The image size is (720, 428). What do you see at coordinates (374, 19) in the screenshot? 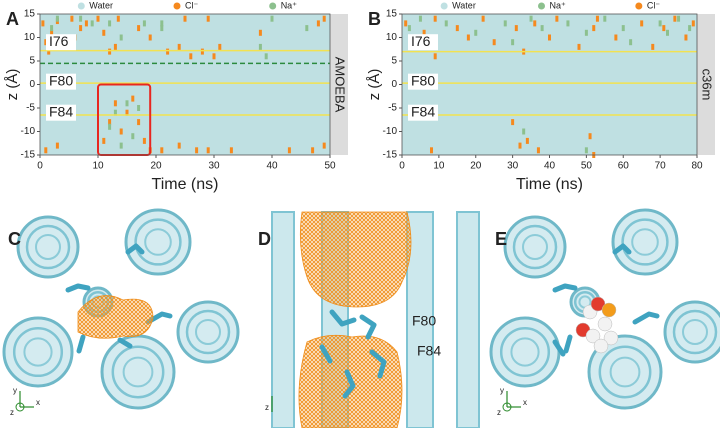
I see `panel-label: B` at bounding box center [374, 19].